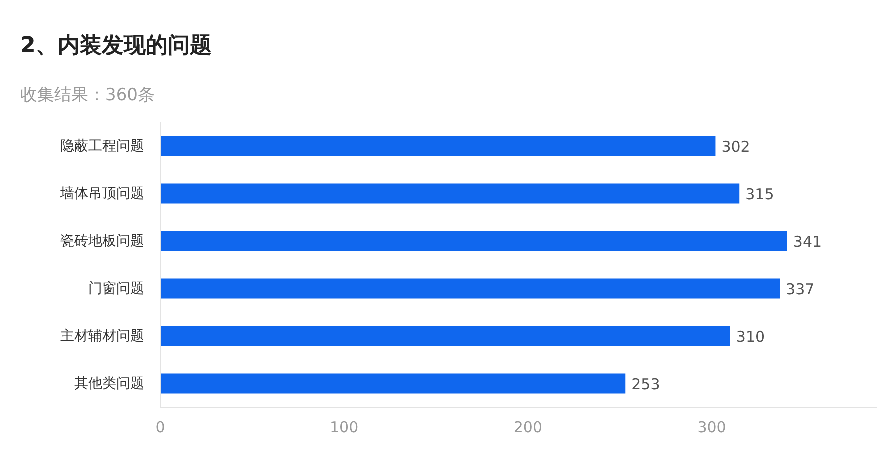  What do you see at coordinates (161, 427) in the screenshot?
I see `x-tick-label: 0` at bounding box center [161, 427].